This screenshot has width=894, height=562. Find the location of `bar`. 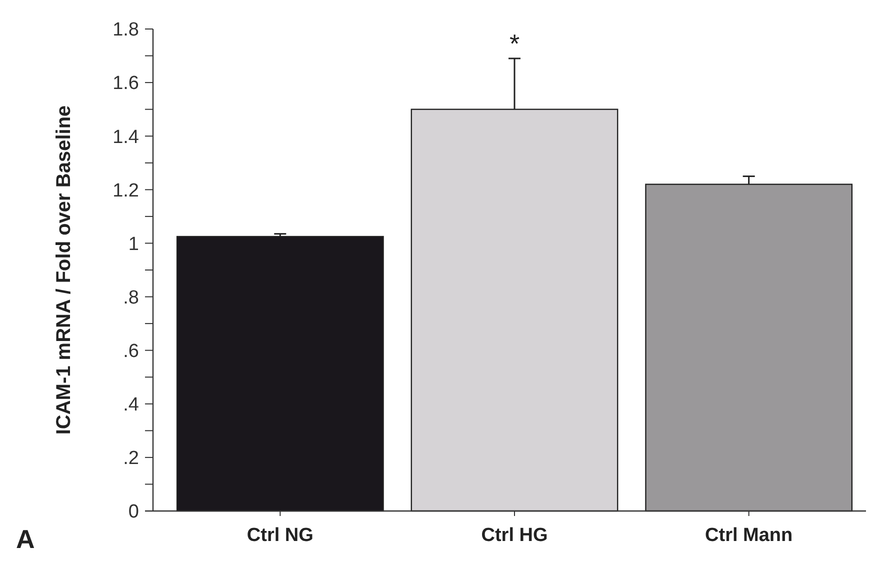

bar is located at coordinates (280, 374).